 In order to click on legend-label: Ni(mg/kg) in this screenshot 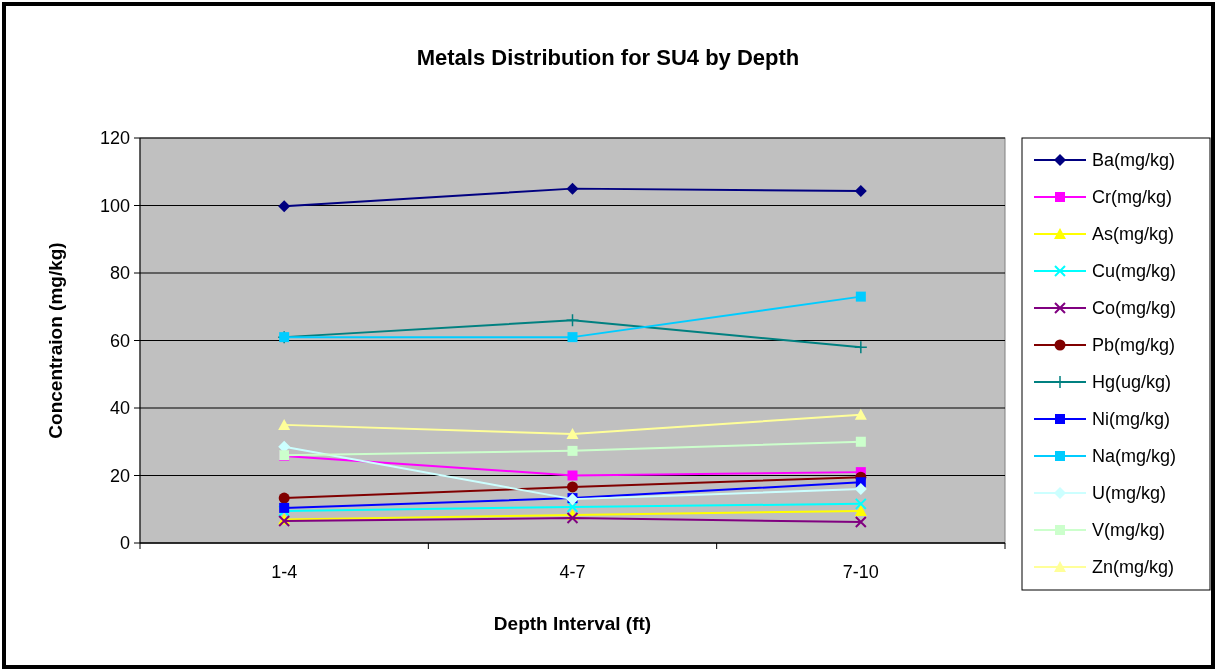, I will do `click(1131, 419)`.